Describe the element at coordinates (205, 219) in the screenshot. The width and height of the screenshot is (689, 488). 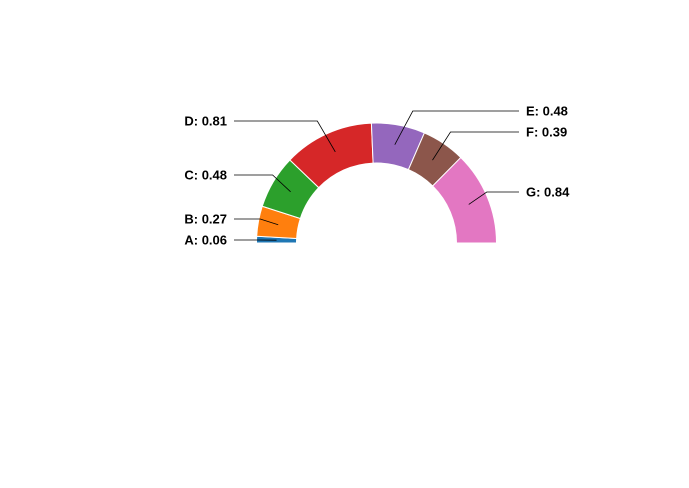
I see `label-b: B: 0.27` at that location.